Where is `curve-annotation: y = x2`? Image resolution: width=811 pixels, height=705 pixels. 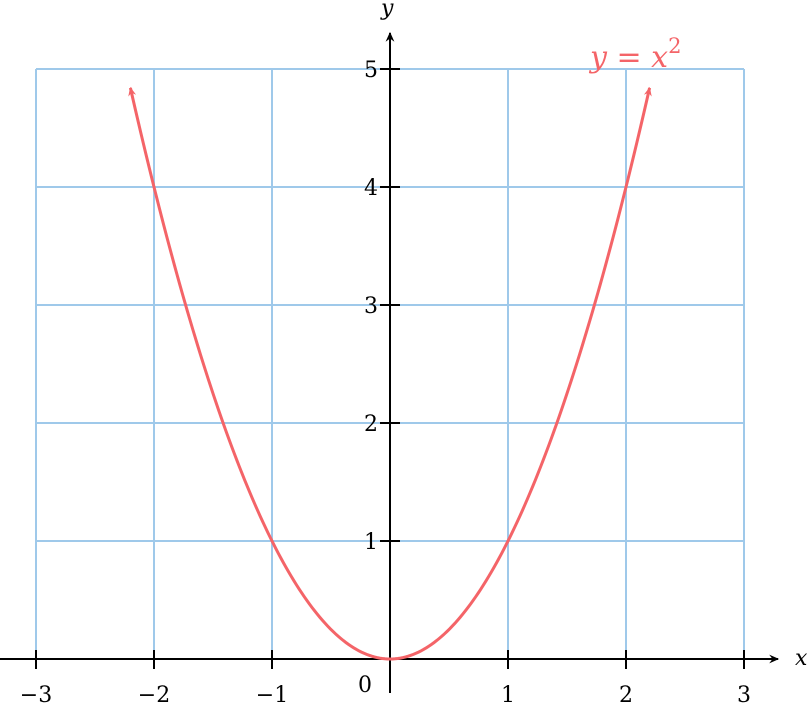
curve-annotation: y = x2 is located at coordinates (634, 54).